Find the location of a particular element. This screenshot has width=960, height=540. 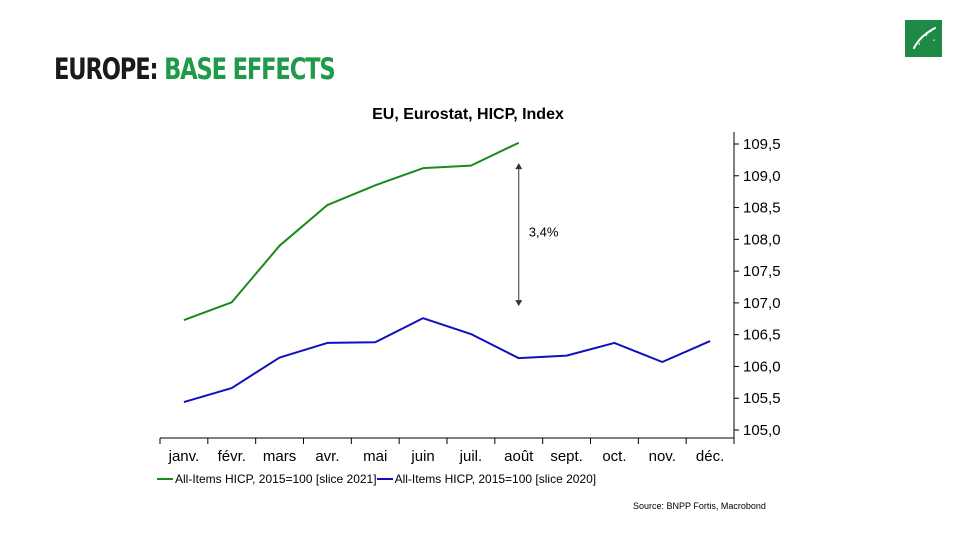

slide-title: EUROPE: BASE EFFECTS is located at coordinates (195, 69).